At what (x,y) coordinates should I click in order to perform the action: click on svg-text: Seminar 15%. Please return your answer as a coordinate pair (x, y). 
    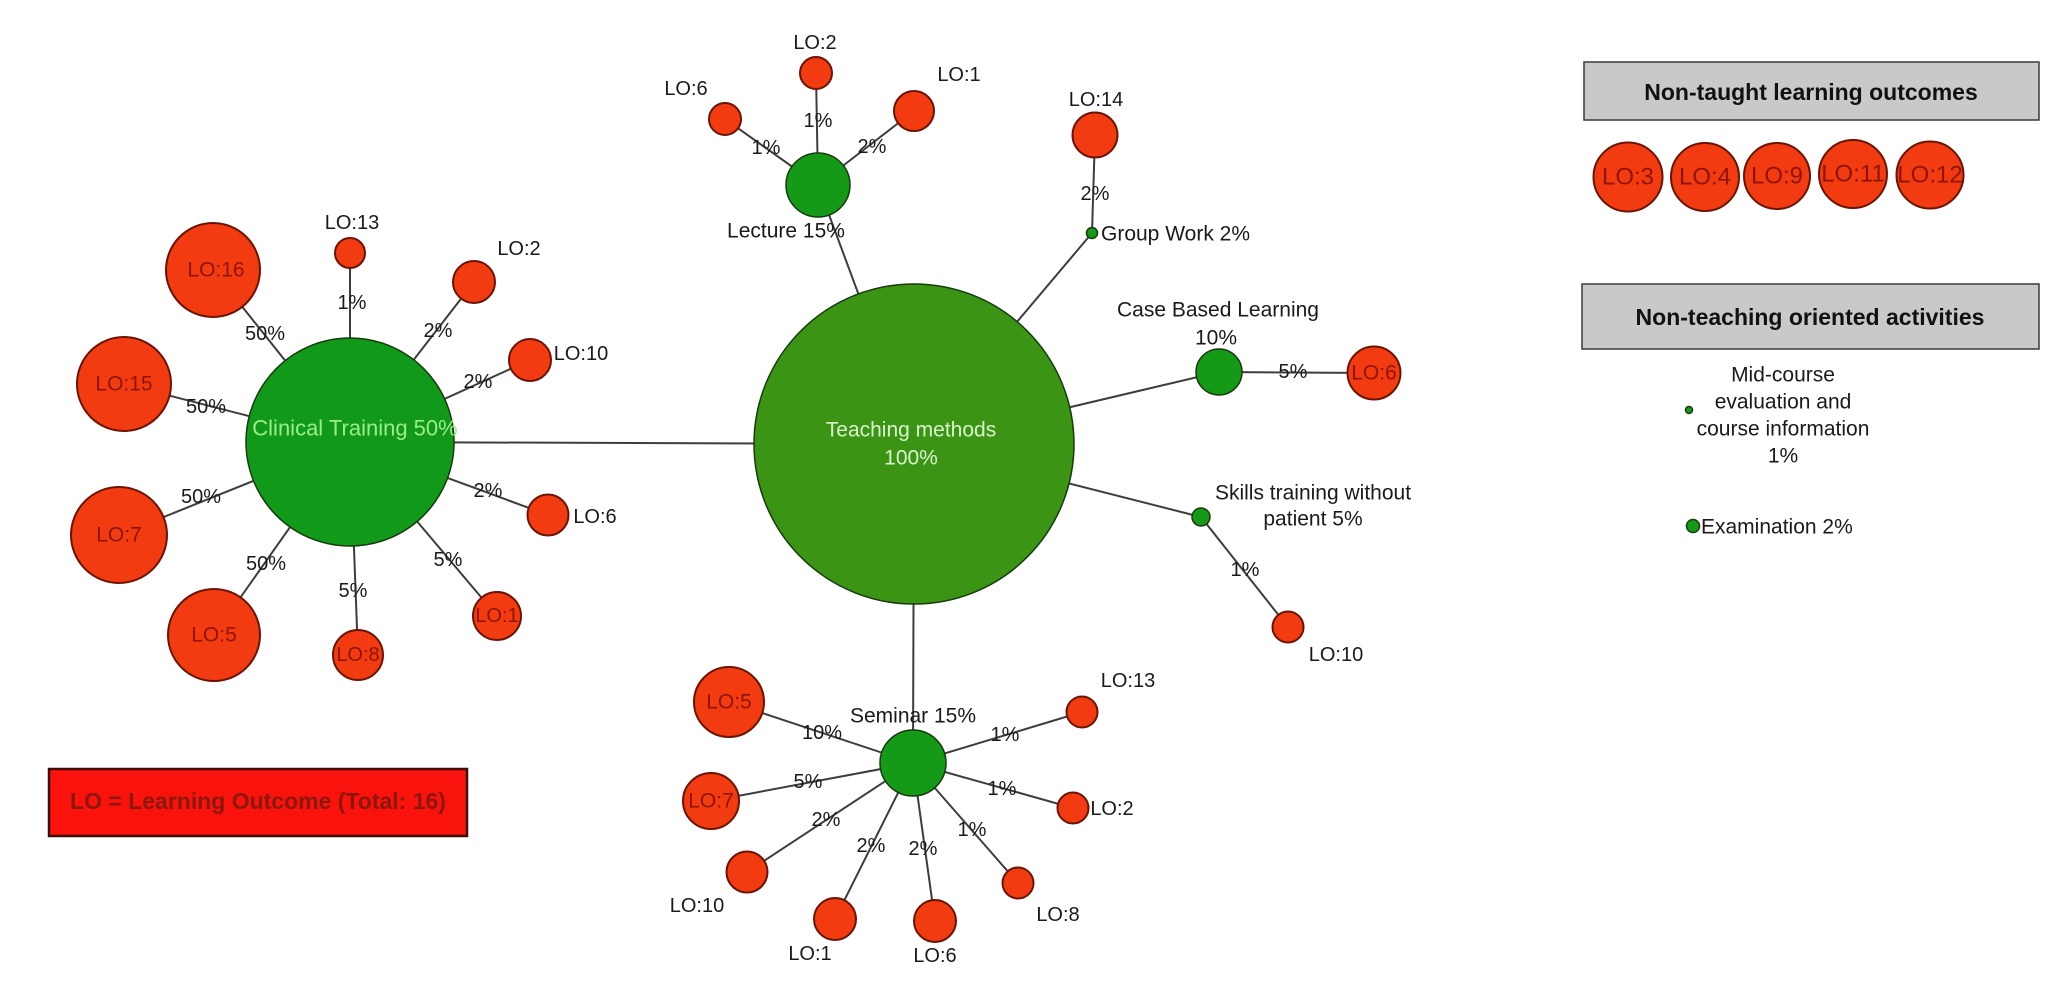
    Looking at the image, I should click on (913, 716).